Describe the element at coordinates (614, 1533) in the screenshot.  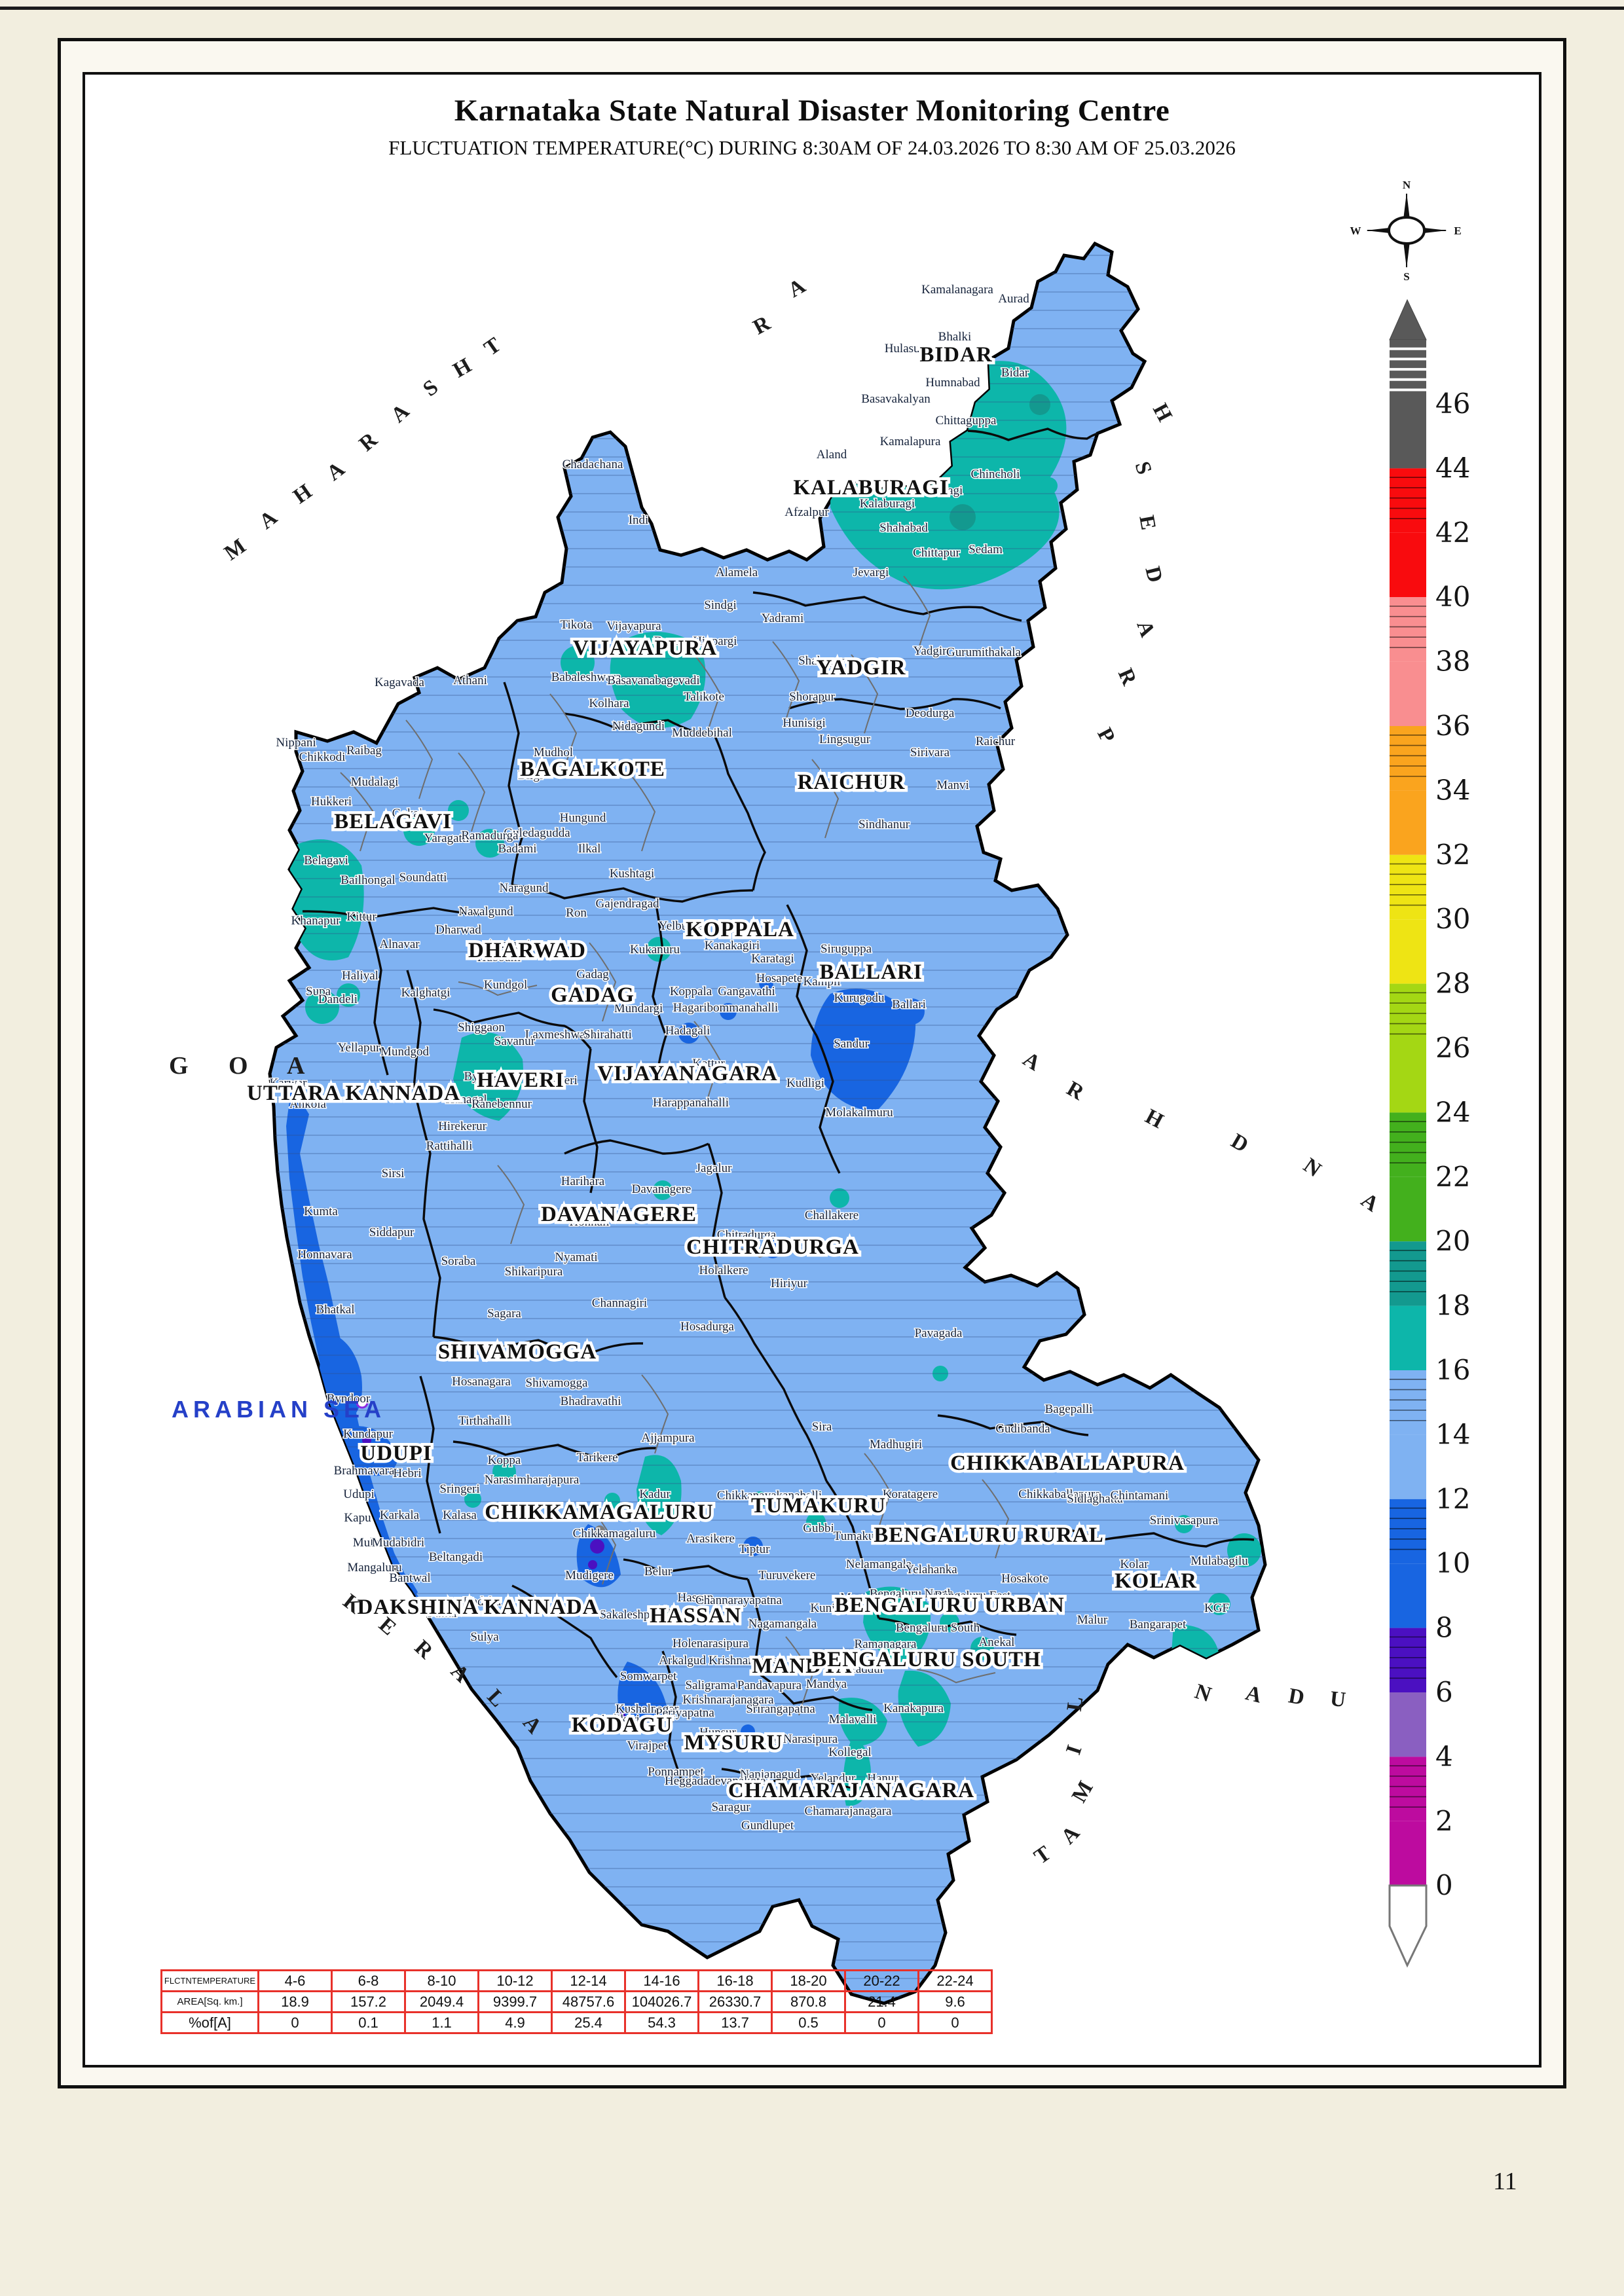
I see `taluk-label: Chikkamagaluru` at that location.